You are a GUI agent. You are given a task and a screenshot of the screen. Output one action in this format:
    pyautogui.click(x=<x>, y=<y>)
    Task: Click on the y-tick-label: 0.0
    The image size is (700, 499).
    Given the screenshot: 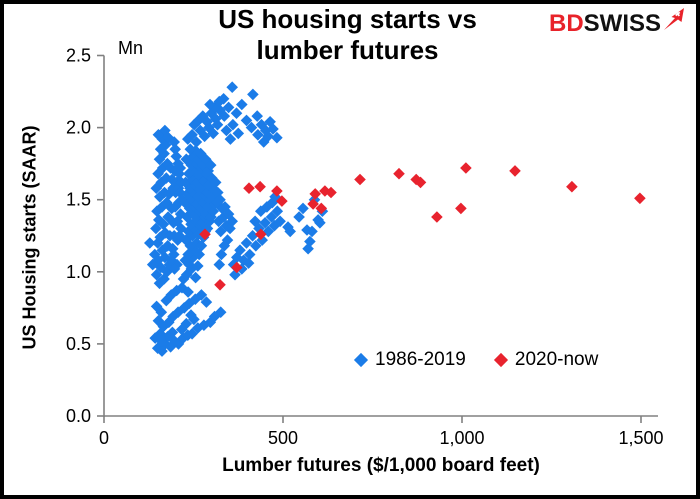 What is the action you would take?
    pyautogui.click(x=78, y=416)
    